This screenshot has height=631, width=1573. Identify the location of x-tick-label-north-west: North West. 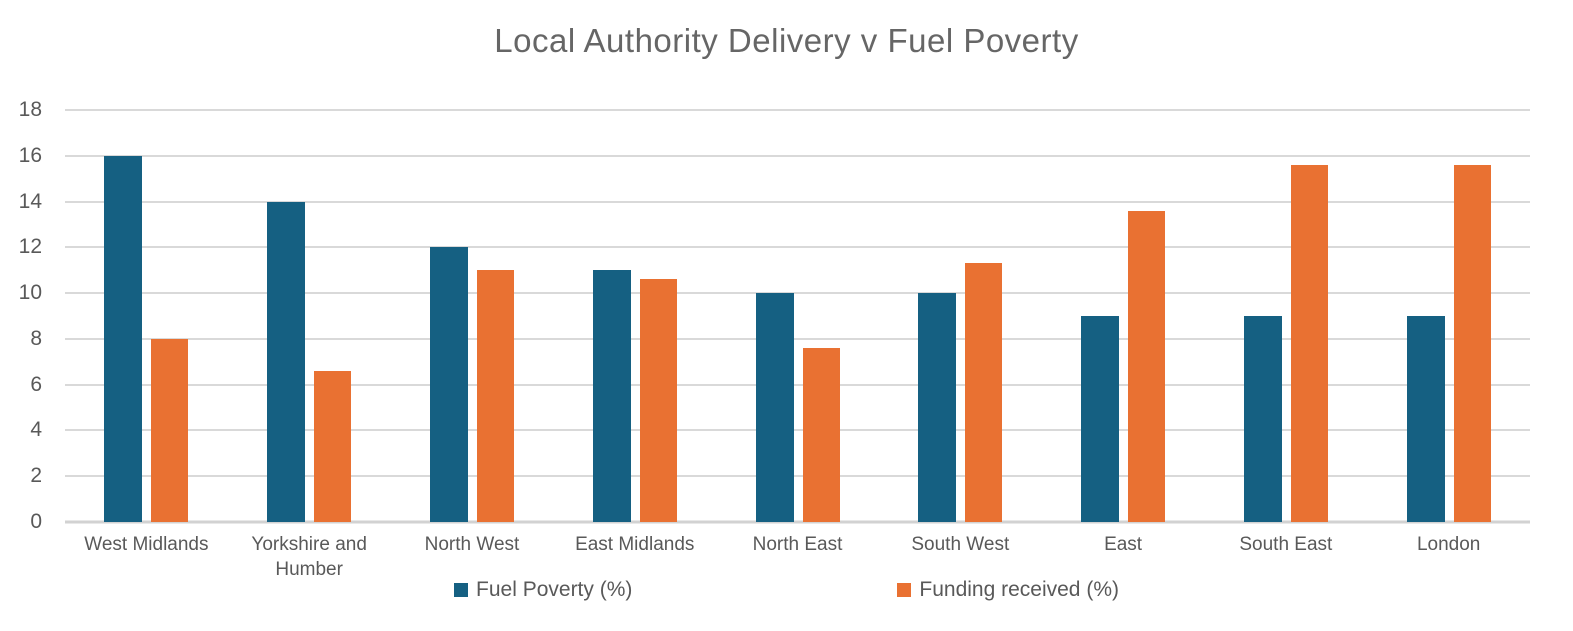
(472, 544).